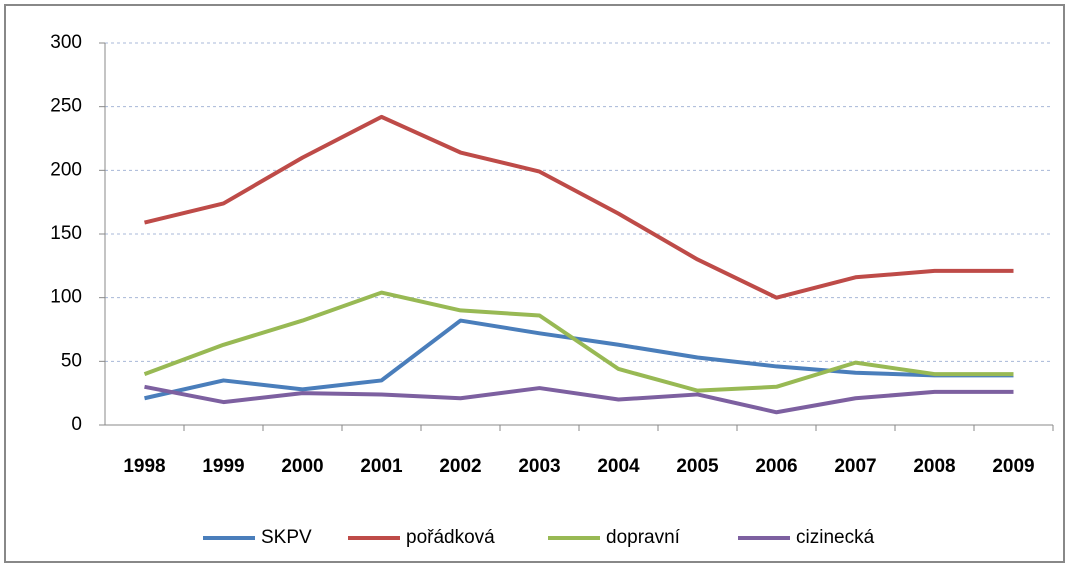 This screenshot has width=1070, height=573. I want to click on x-tick-label: 2007, so click(855, 466).